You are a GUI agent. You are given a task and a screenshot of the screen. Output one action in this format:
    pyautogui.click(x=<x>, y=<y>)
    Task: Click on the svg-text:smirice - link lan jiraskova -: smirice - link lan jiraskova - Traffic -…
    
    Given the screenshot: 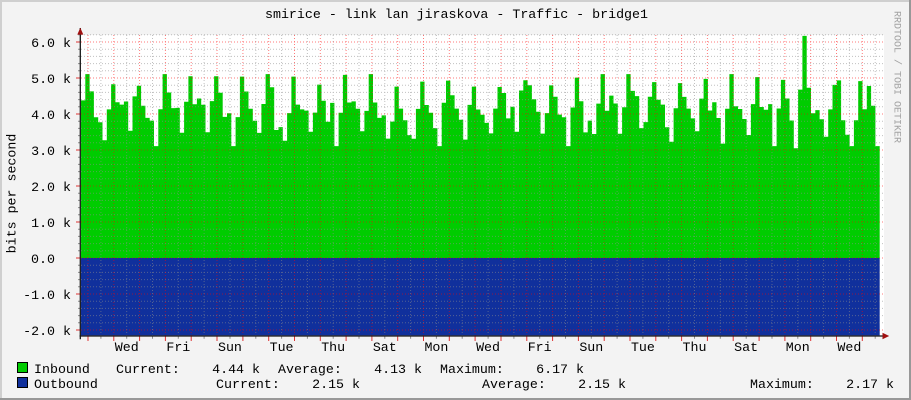 What is the action you would take?
    pyautogui.click(x=456, y=14)
    